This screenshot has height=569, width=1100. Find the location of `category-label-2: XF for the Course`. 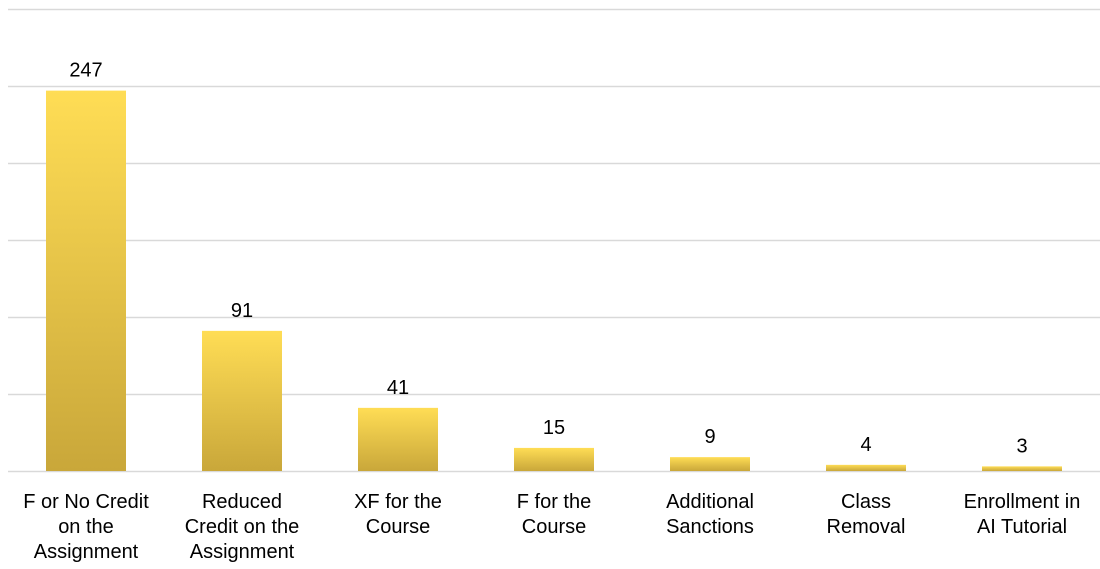

category-label-2: XF for the Course is located at coordinates (398, 514).